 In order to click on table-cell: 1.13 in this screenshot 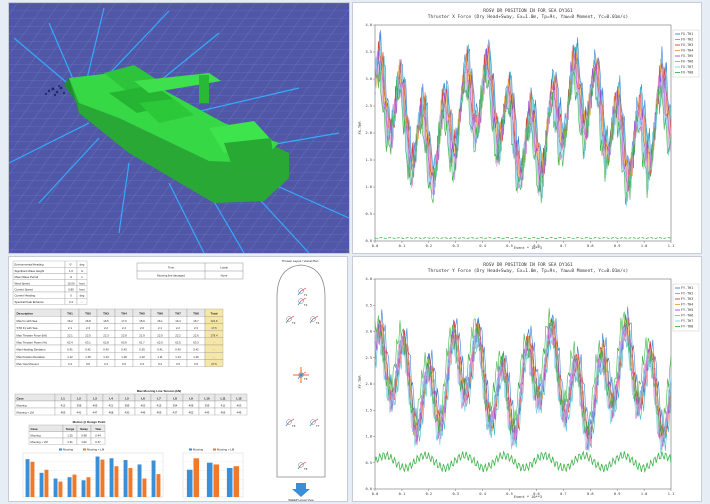, I will do `click(106, 357)`.